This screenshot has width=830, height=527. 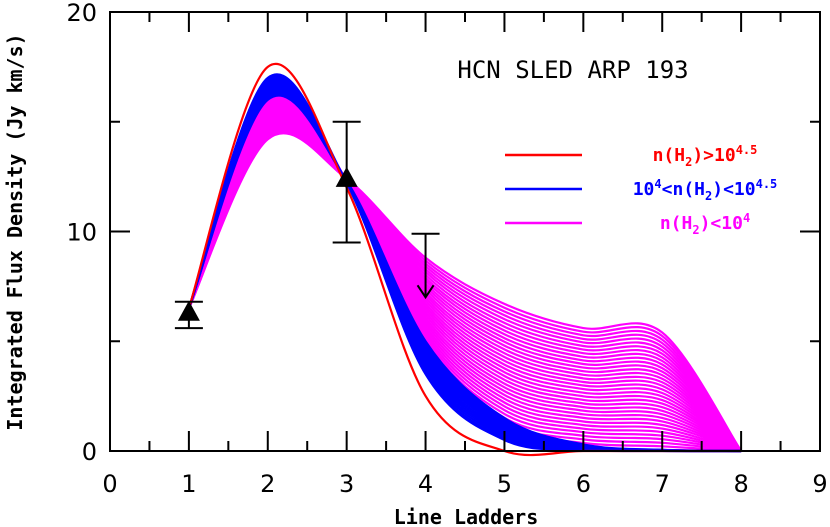 What do you see at coordinates (346, 484) in the screenshot?
I see `x-tick-label: 3` at bounding box center [346, 484].